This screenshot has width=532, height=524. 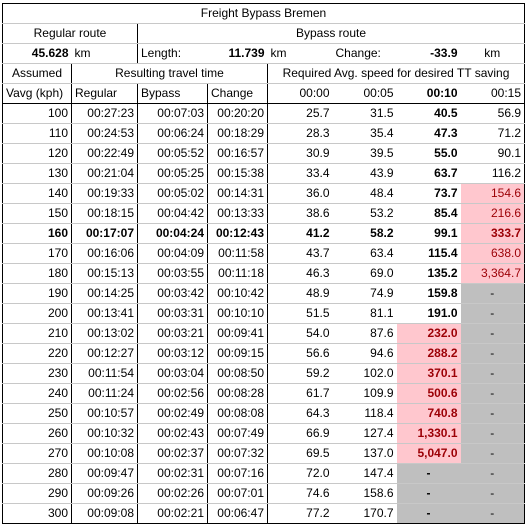 What do you see at coordinates (237, 413) in the screenshot?
I see `change-time-cell: 00:08:08` at bounding box center [237, 413].